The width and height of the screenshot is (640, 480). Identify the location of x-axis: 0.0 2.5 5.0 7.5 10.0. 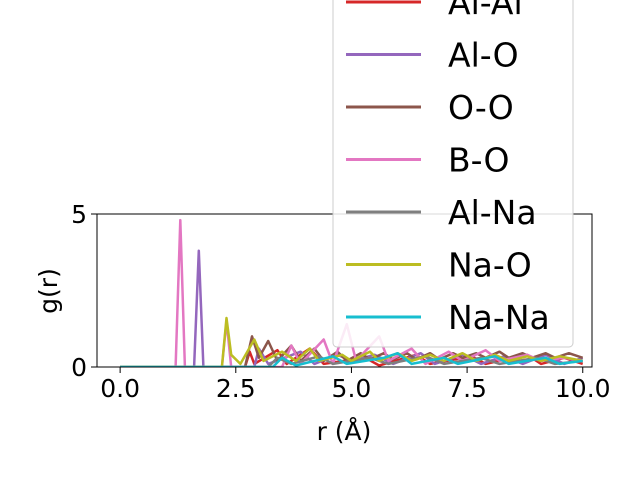
(355, 385).